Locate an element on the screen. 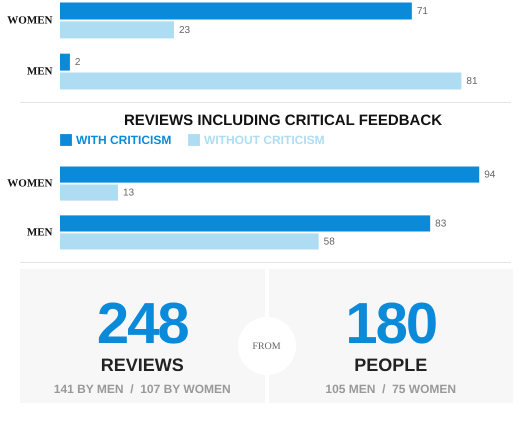  text: PEOPLE is located at coordinates (390, 365).